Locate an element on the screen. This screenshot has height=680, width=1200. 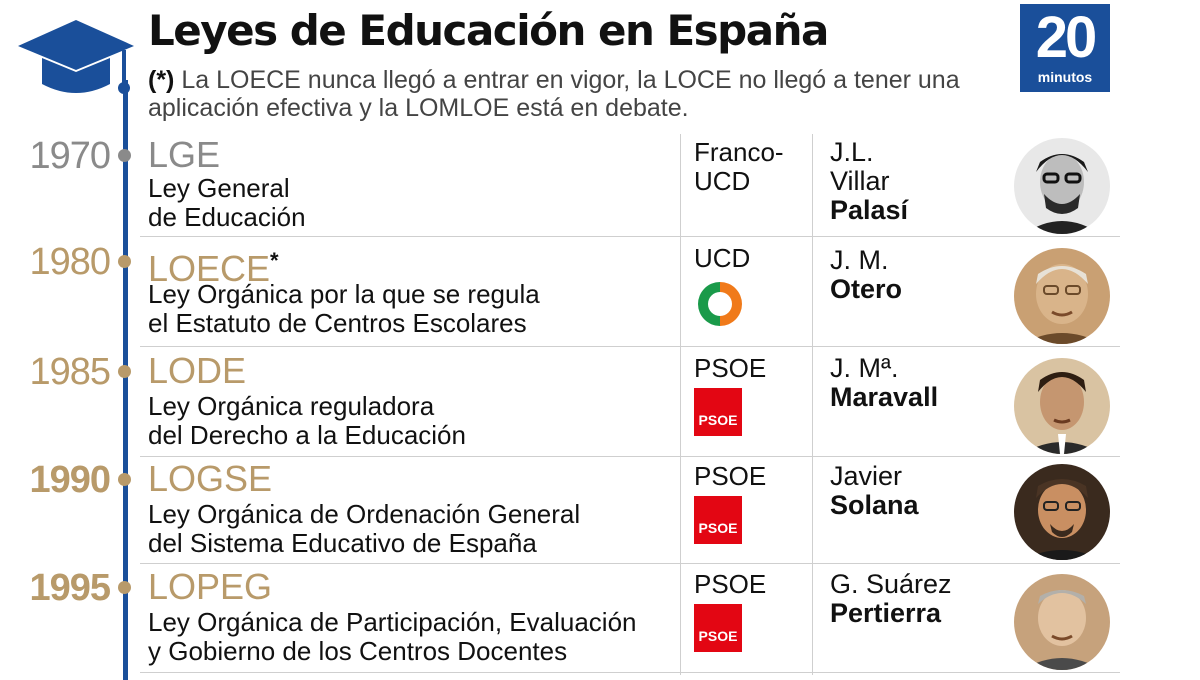
minister-name: J. Mª. Maravall is located at coordinates (884, 382).